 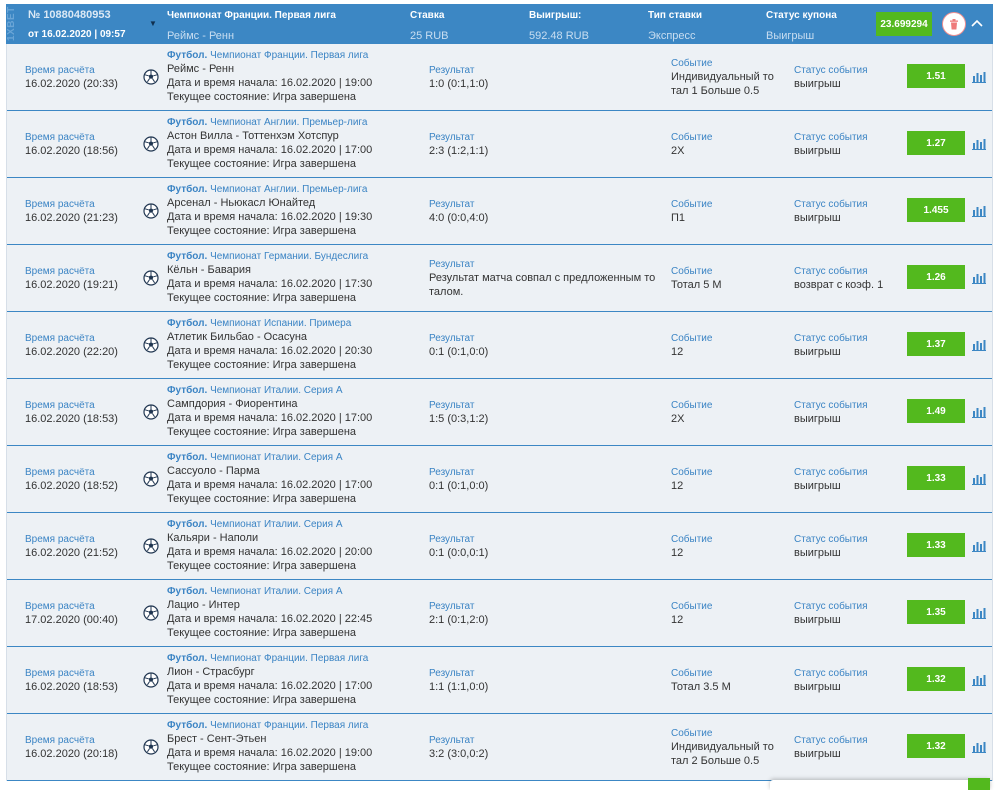 I want to click on coef-badge: 1.26, so click(x=936, y=277).